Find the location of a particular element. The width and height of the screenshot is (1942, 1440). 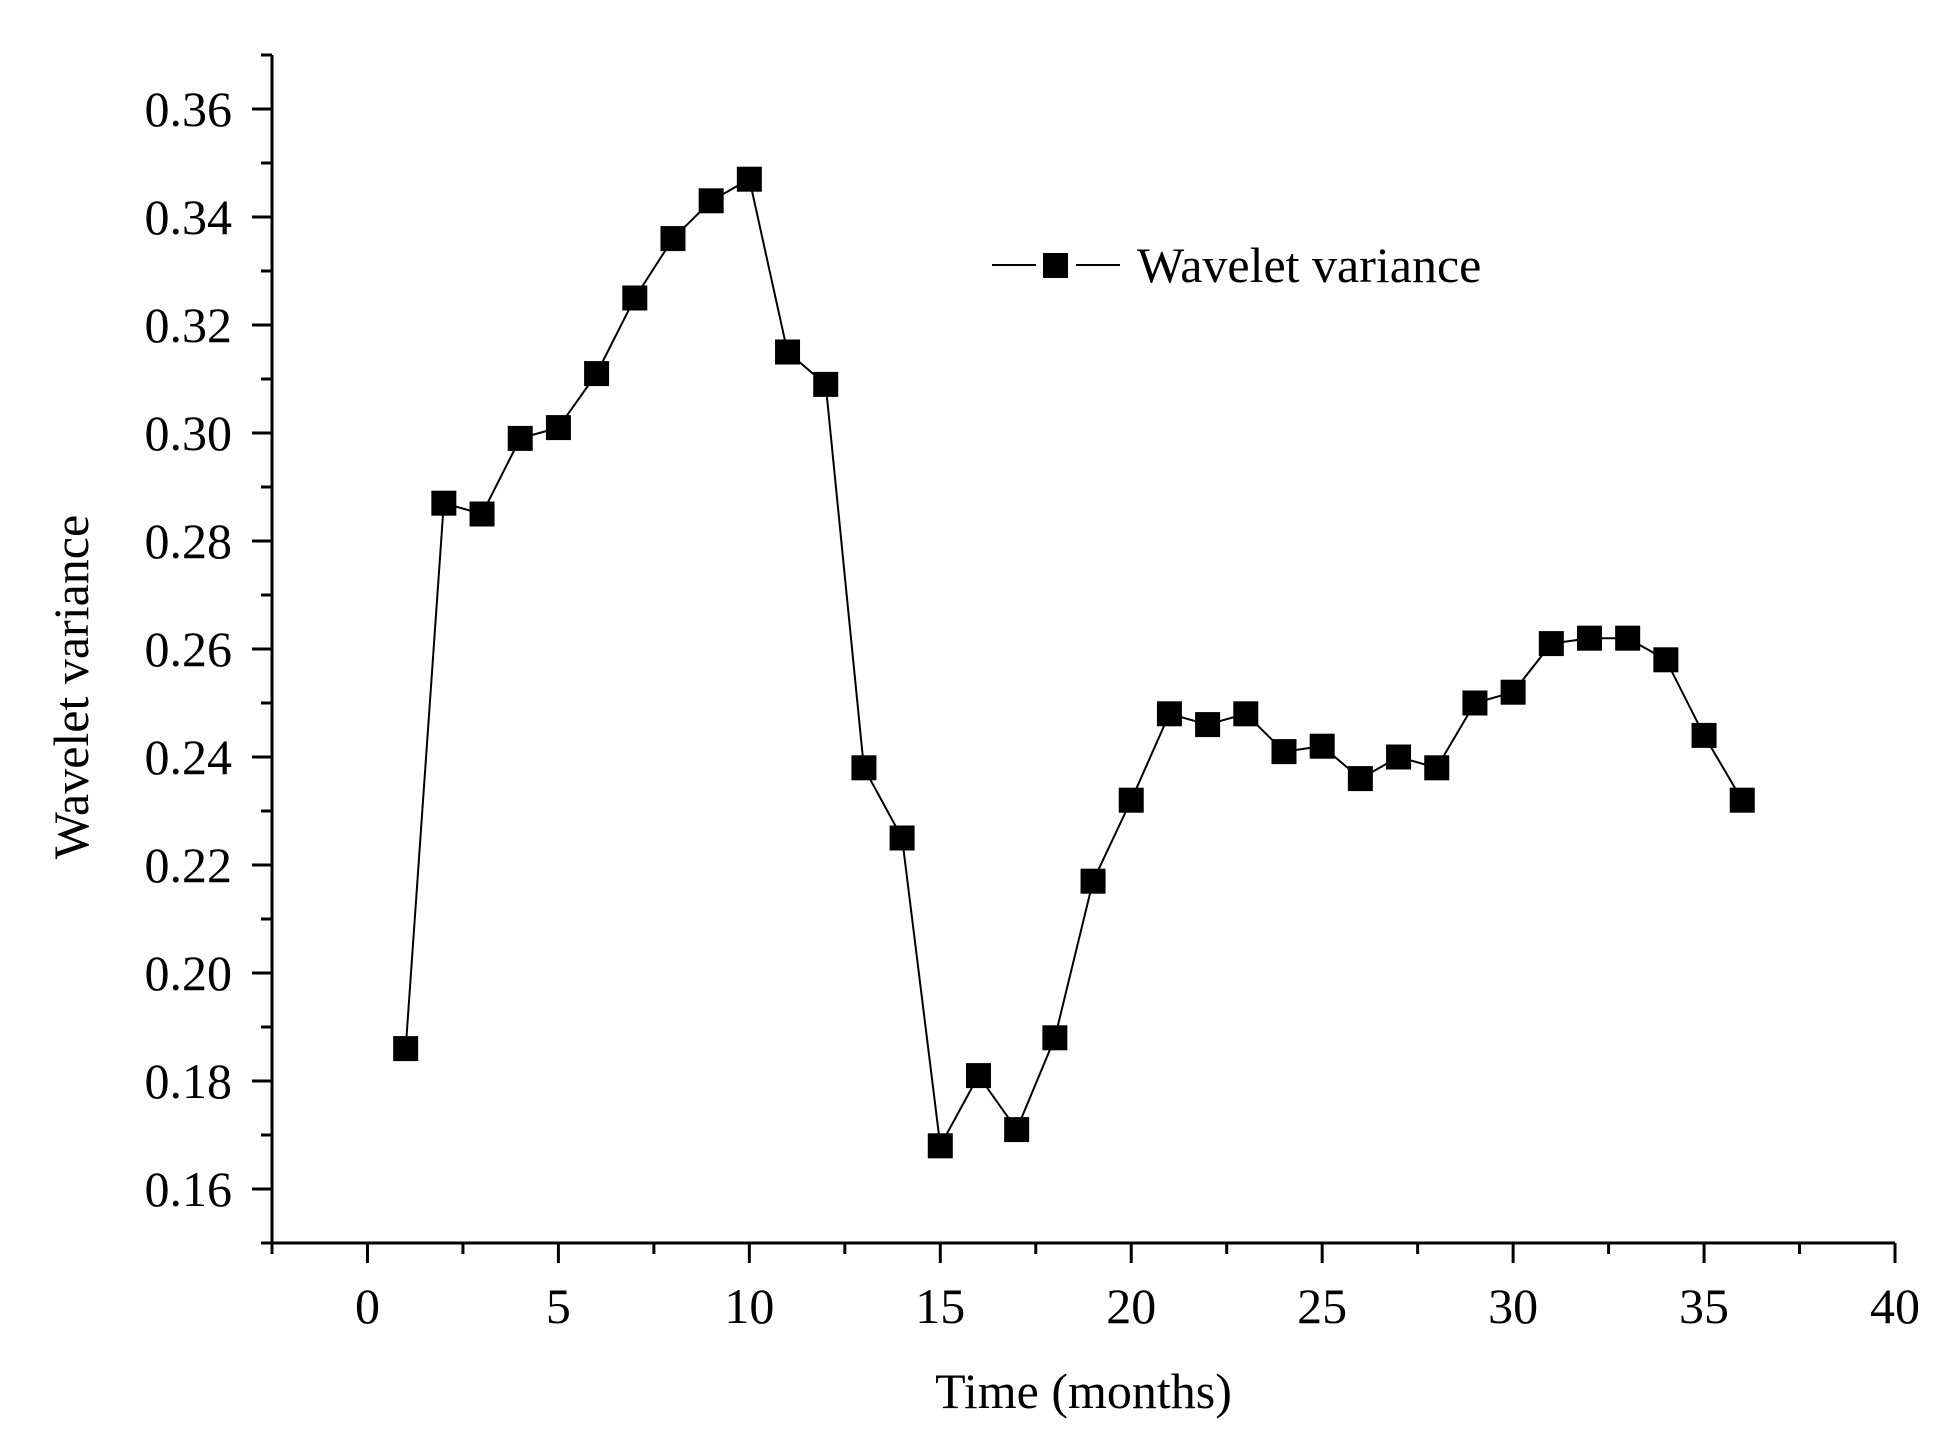

y-tick-label: 0.34 is located at coordinates (189, 217).